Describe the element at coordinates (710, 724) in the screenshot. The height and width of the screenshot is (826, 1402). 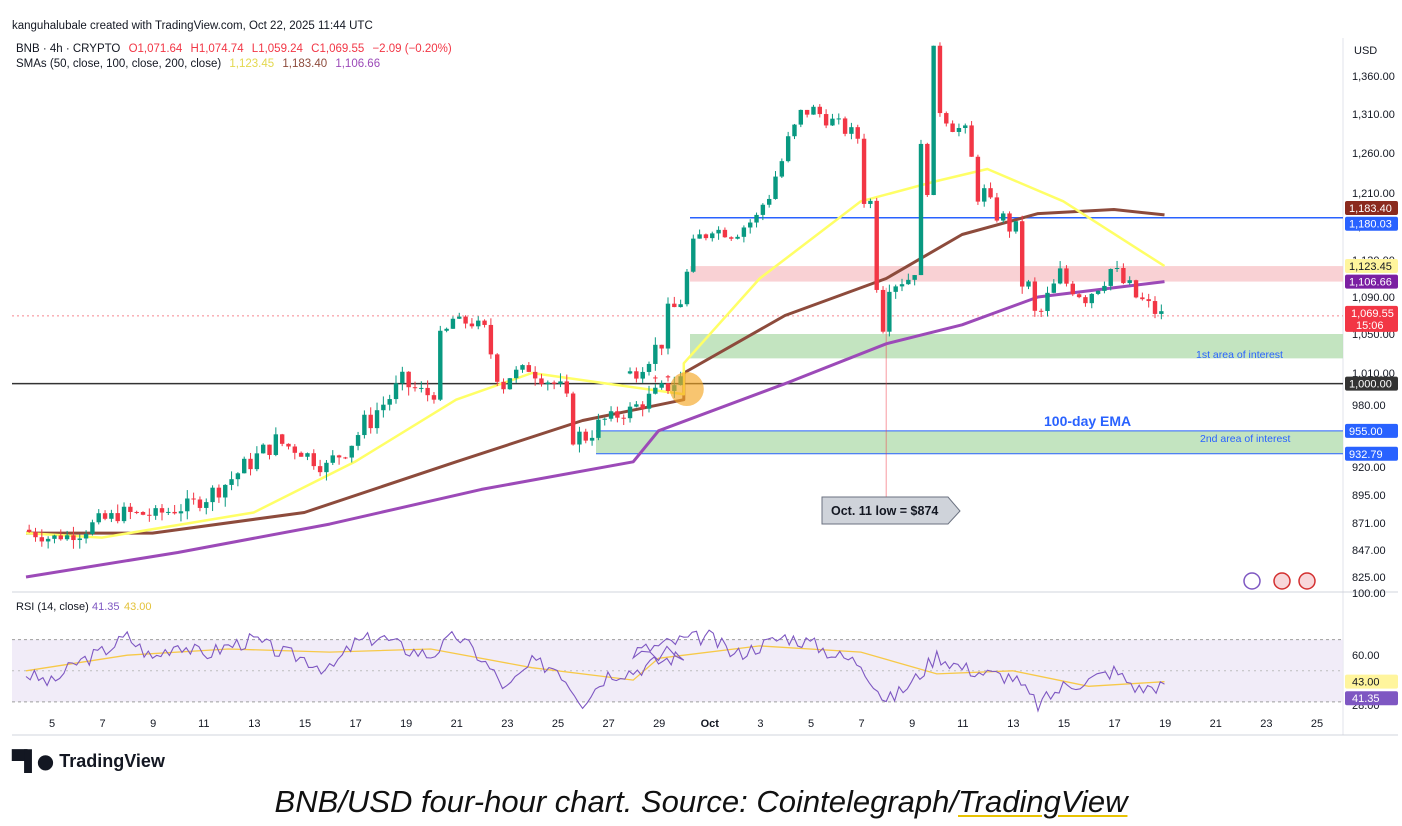
I see `time-axis-tick: Oct` at that location.